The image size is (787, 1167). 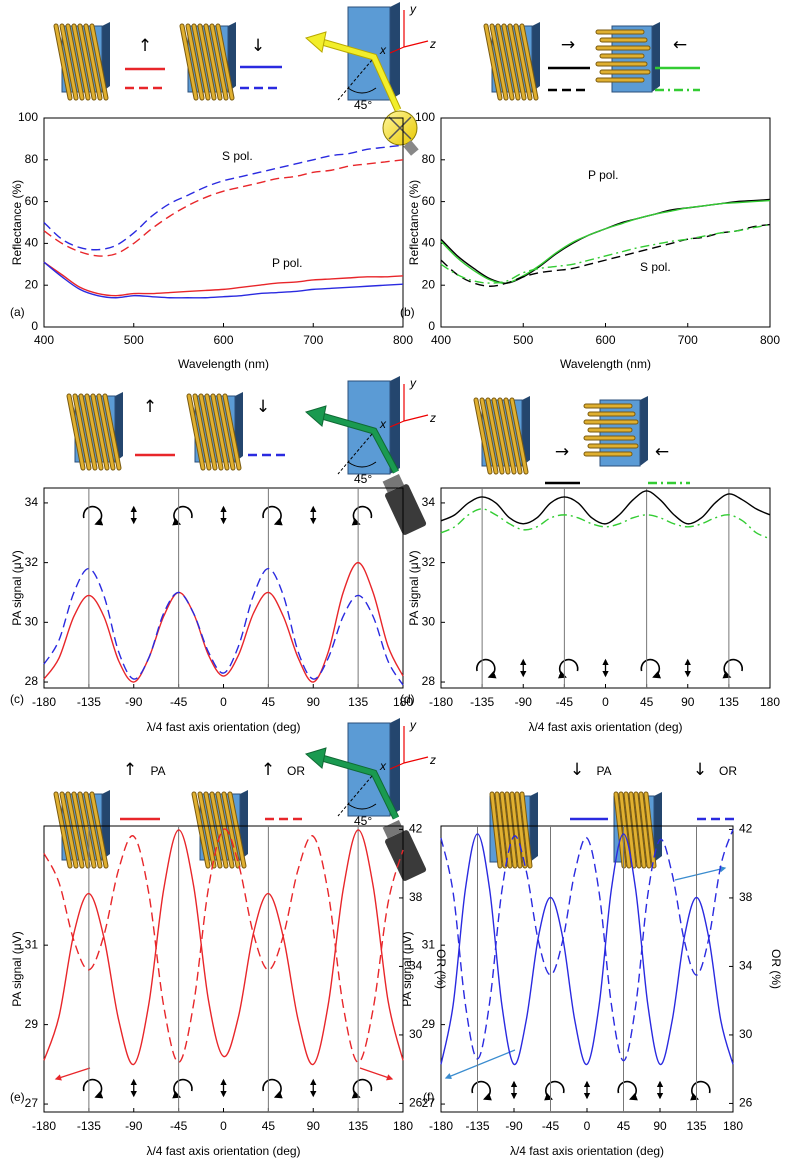 I want to click on y2-tick-label: 34, so click(x=746, y=966).